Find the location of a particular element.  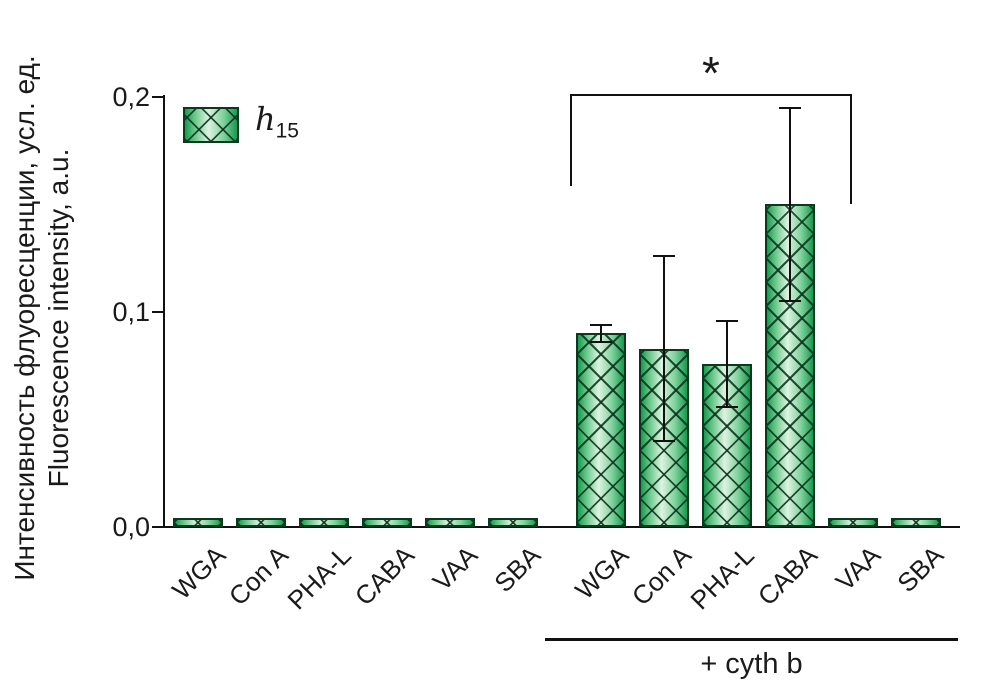

legend-label: h15 is located at coordinates (277, 121).